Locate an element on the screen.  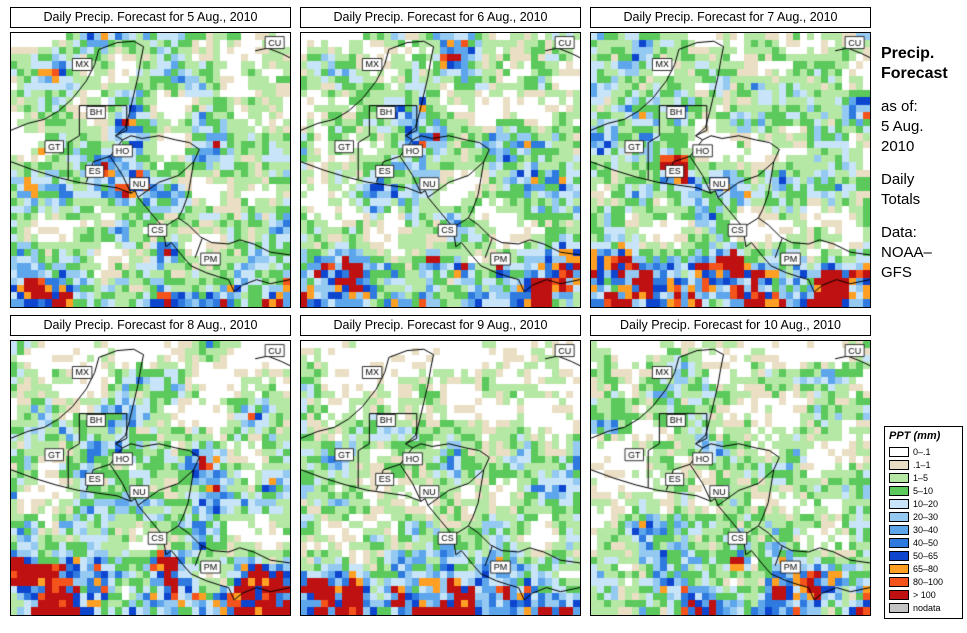
sidebar-line: 5 Aug. is located at coordinates (902, 126).